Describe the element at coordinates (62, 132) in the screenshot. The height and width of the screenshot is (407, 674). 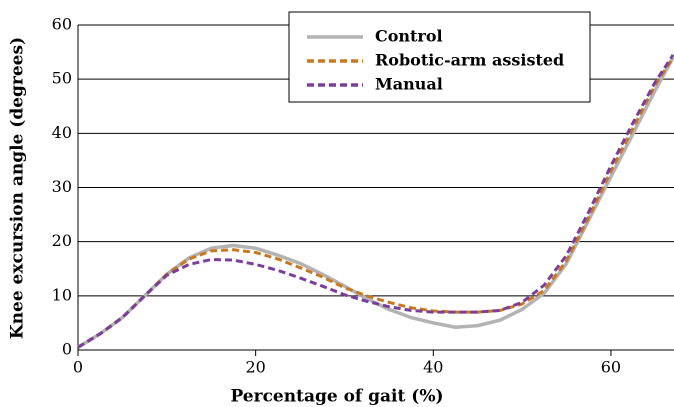
I see `y-tick-label: 40` at that location.